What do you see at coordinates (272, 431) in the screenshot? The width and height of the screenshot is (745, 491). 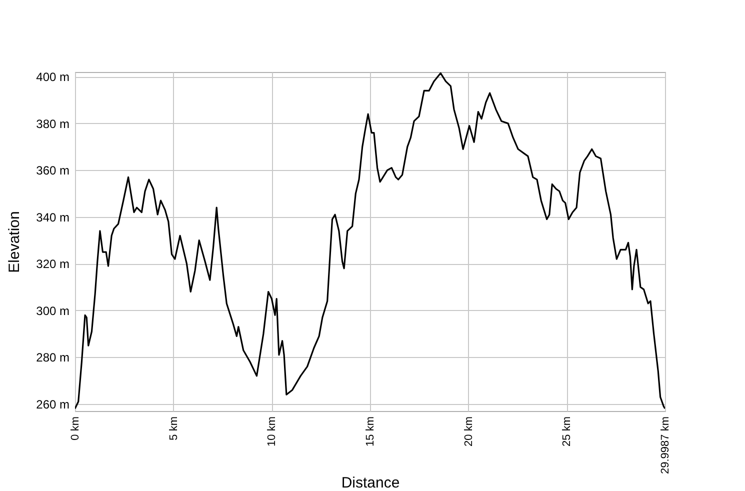 I see `x-tick-label: 10 km` at bounding box center [272, 431].